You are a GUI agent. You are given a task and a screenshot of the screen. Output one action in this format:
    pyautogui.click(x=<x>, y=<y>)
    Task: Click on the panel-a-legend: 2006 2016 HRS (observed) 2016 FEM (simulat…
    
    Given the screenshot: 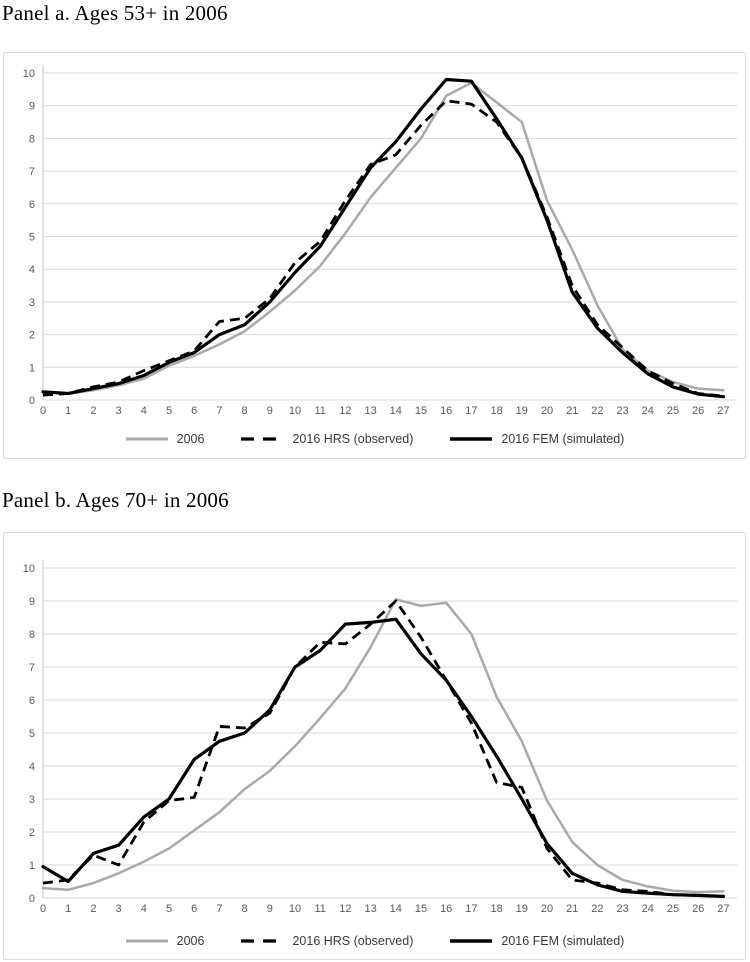 What is the action you would take?
    pyautogui.click(x=374, y=439)
    